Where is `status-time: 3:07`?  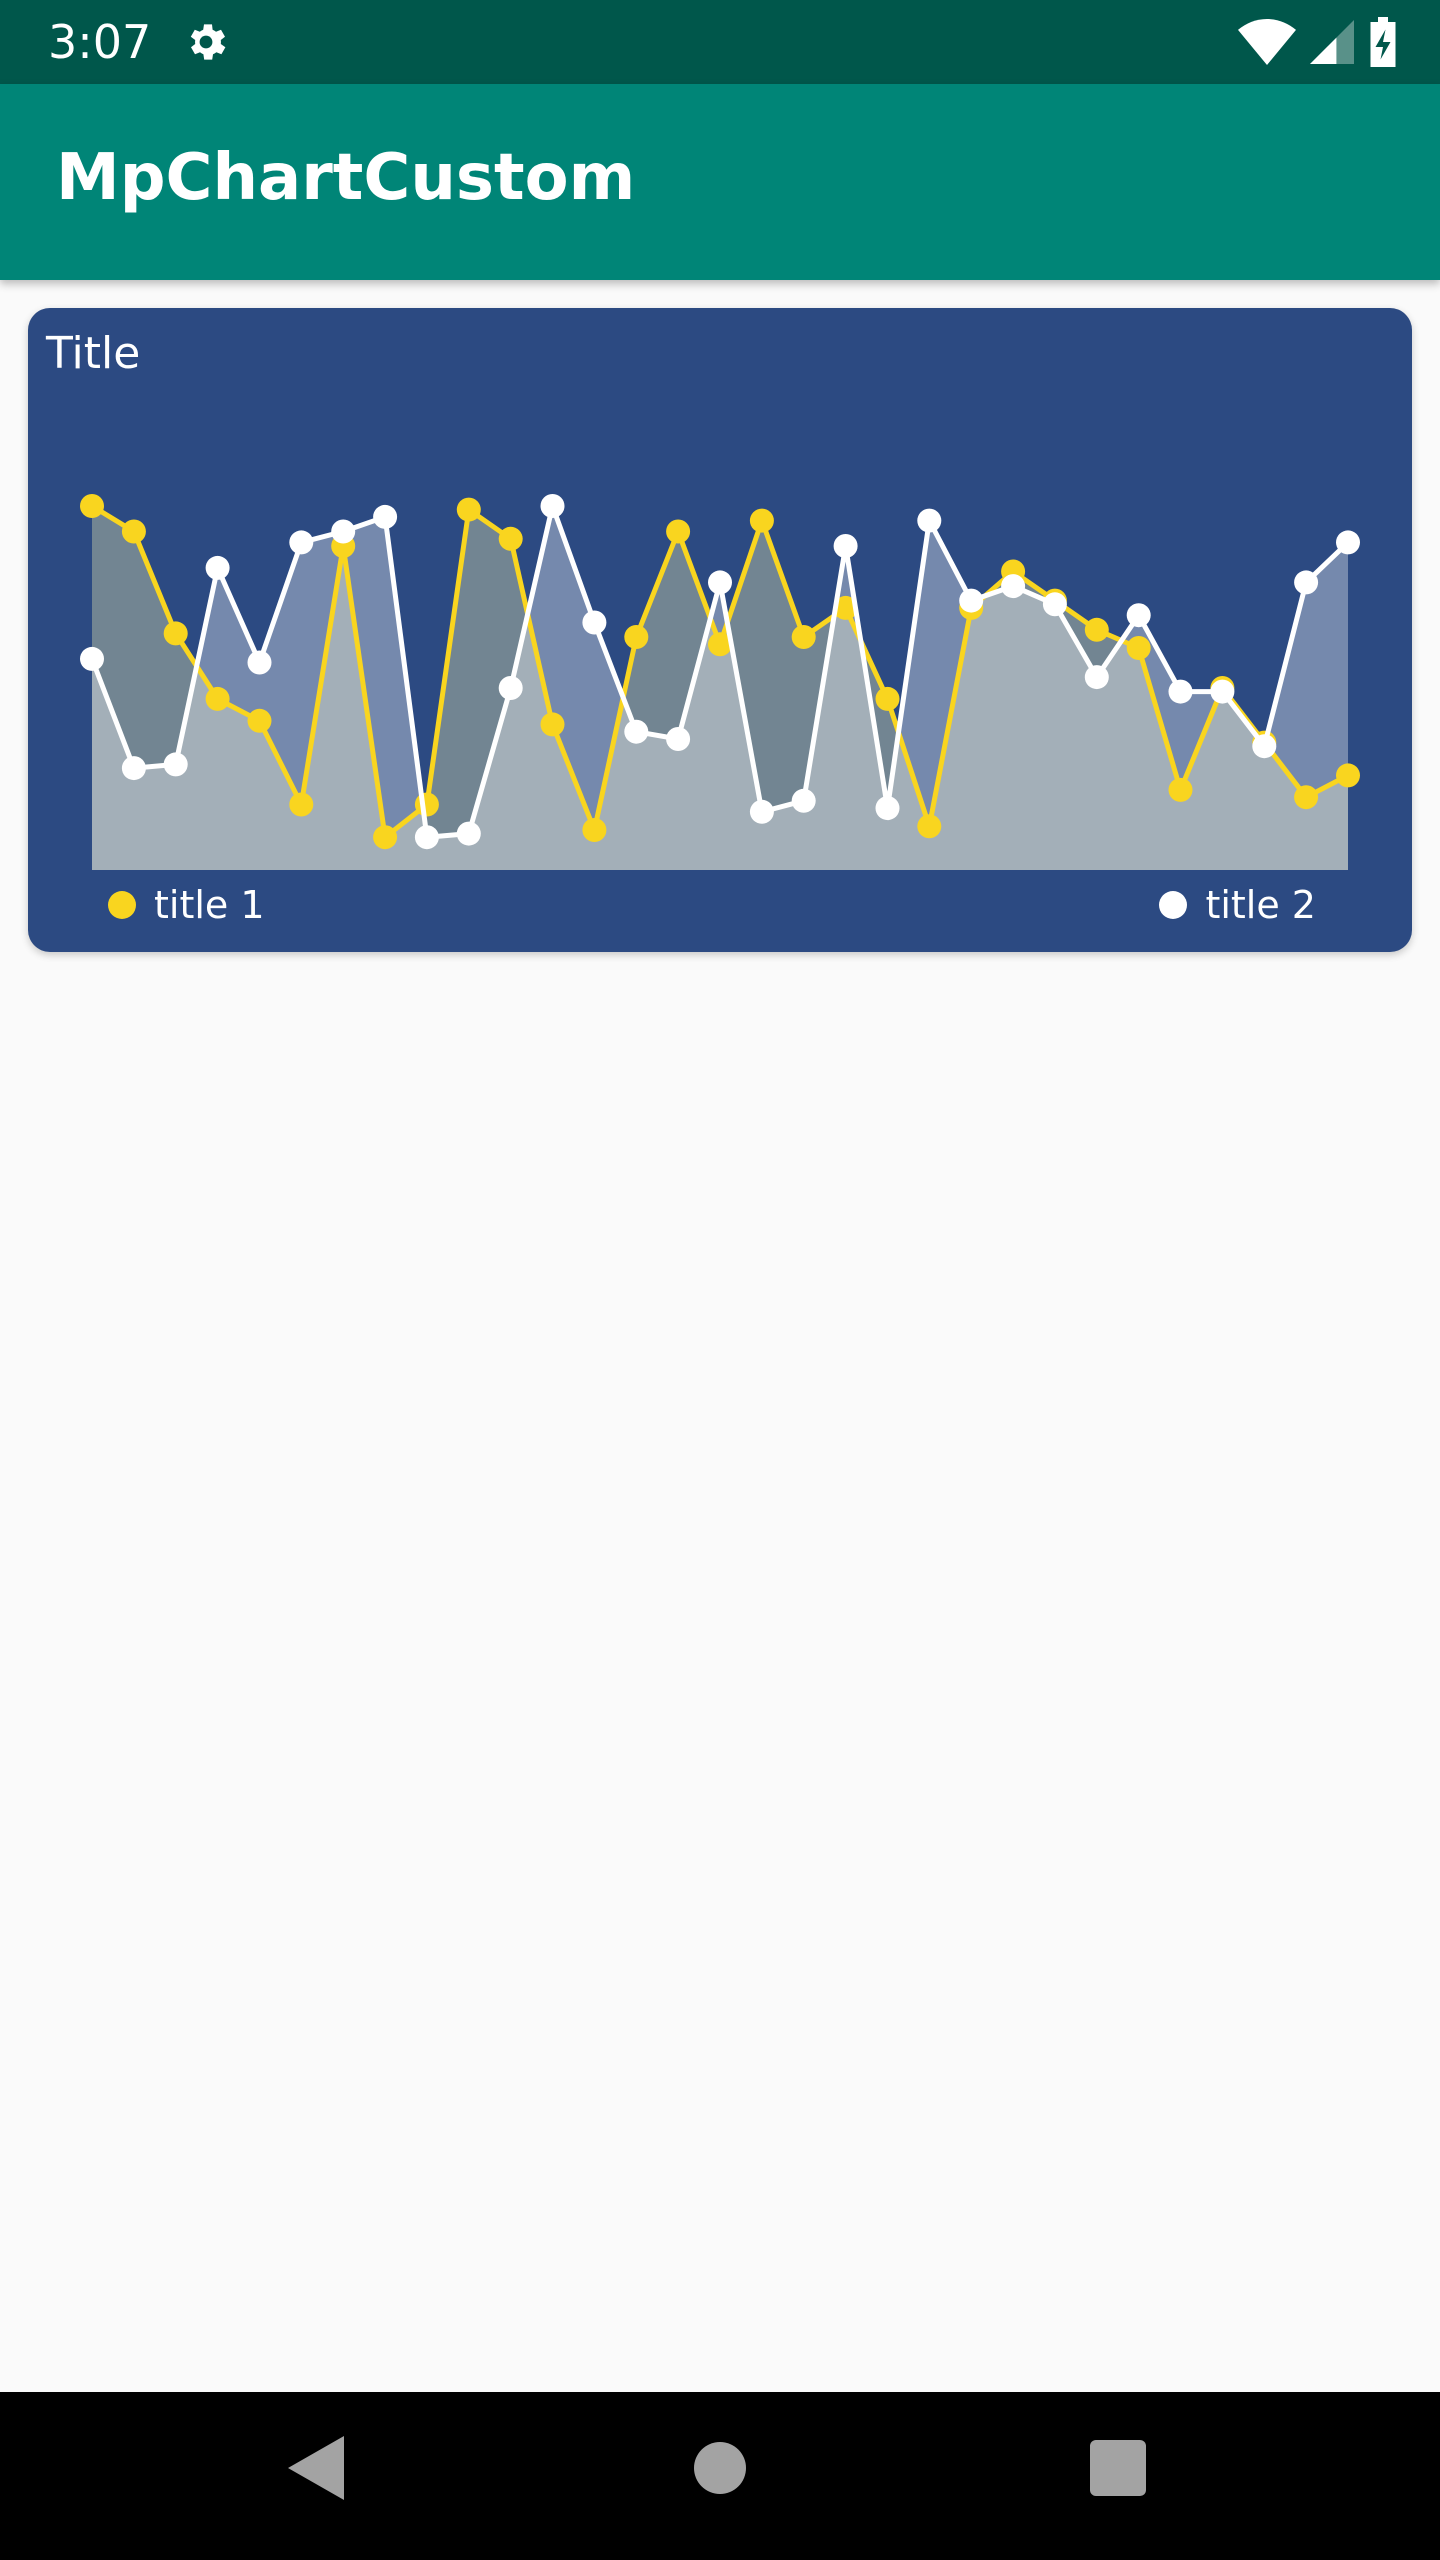
status-time: 3:07 is located at coordinates (100, 42).